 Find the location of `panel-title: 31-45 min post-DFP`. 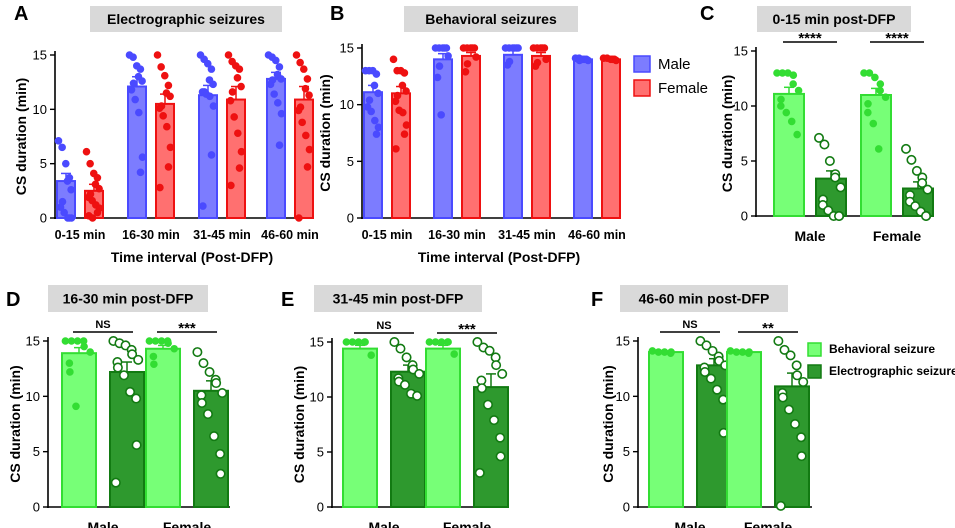

panel-title: 31-45 min post-DFP is located at coordinates (398, 299).